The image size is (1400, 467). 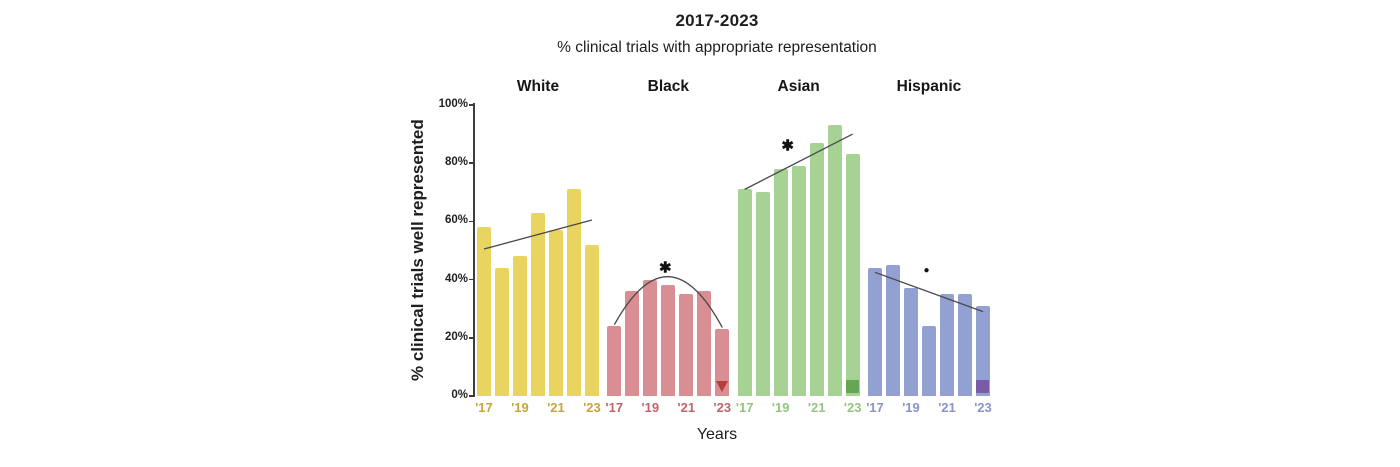 What do you see at coordinates (650, 337) in the screenshot?
I see `bar-black-2019` at bounding box center [650, 337].